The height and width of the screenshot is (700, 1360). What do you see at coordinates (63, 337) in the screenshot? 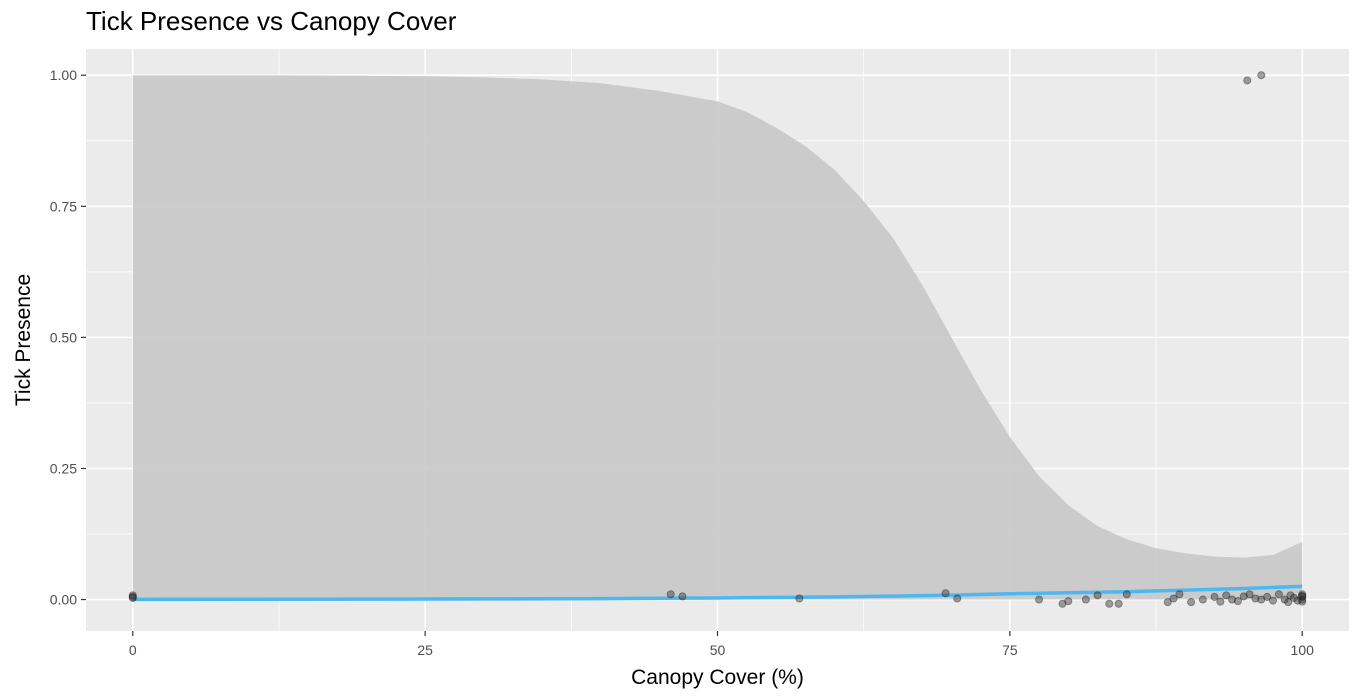
I see `y-tick-label: 0.50` at bounding box center [63, 337].